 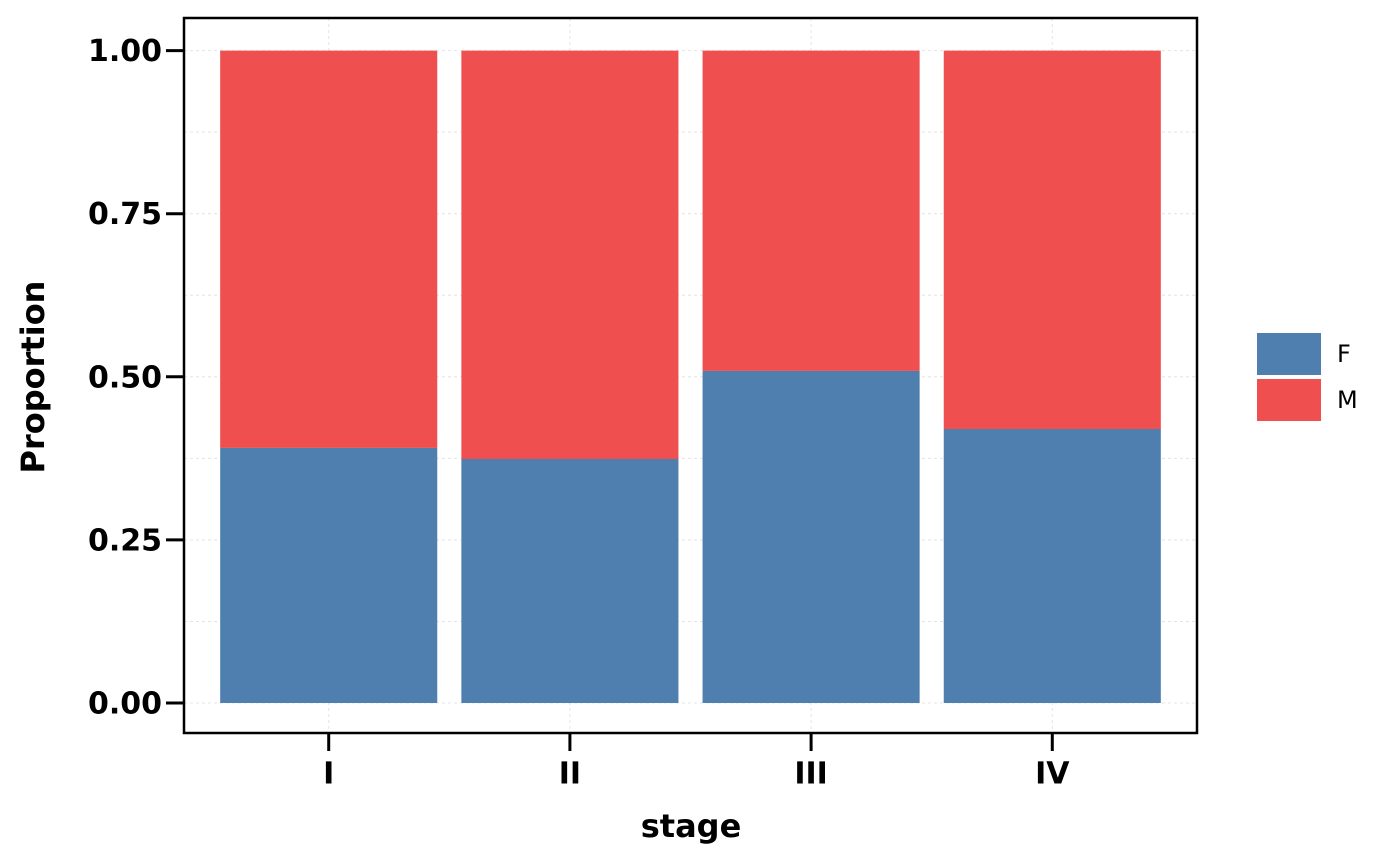 What do you see at coordinates (125, 214) in the screenshot?
I see `y-tick-label: 0.75` at bounding box center [125, 214].